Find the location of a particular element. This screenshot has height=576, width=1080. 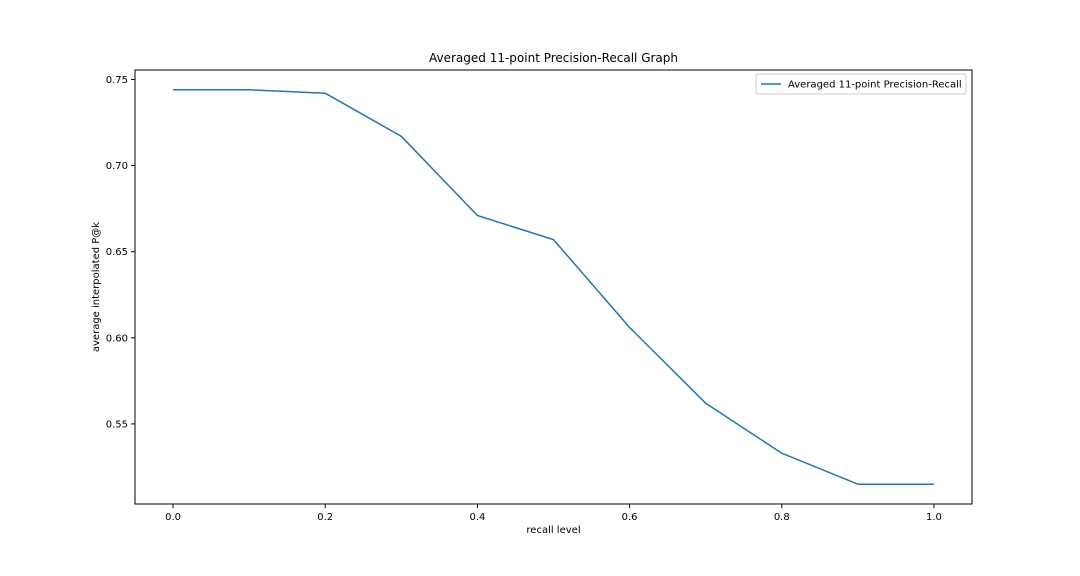

x-tick-label: 0.2 is located at coordinates (325, 517).